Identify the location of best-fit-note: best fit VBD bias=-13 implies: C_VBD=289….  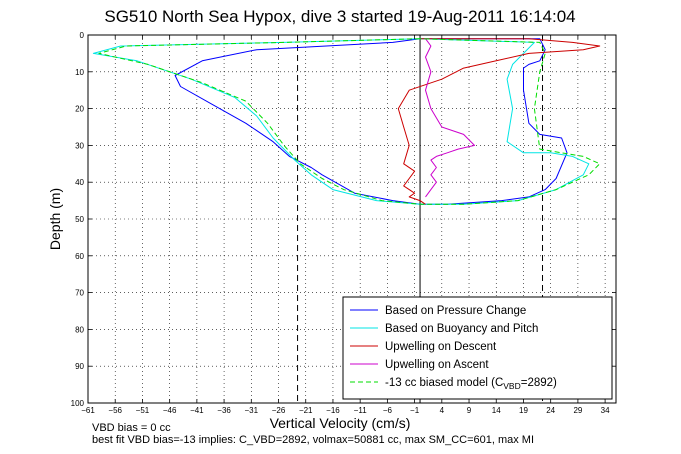
(313, 440).